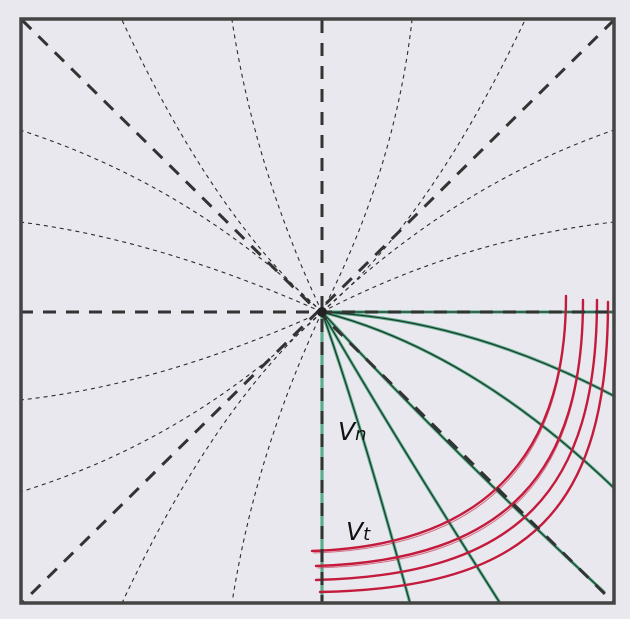 The image size is (630, 619). Describe the element at coordinates (322, 312) in the screenshot. I see `center-point` at that location.